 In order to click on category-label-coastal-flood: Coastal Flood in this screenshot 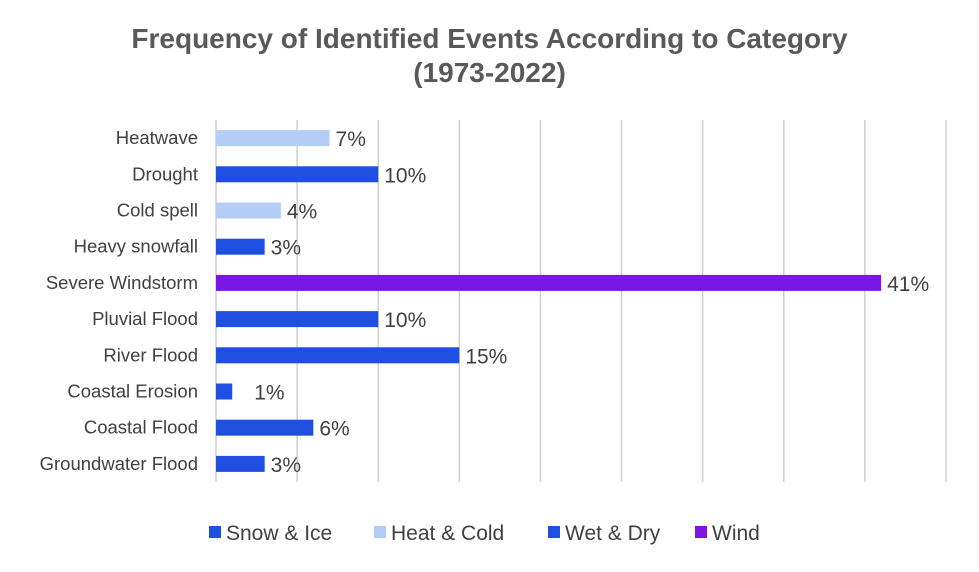, I will do `click(141, 427)`.